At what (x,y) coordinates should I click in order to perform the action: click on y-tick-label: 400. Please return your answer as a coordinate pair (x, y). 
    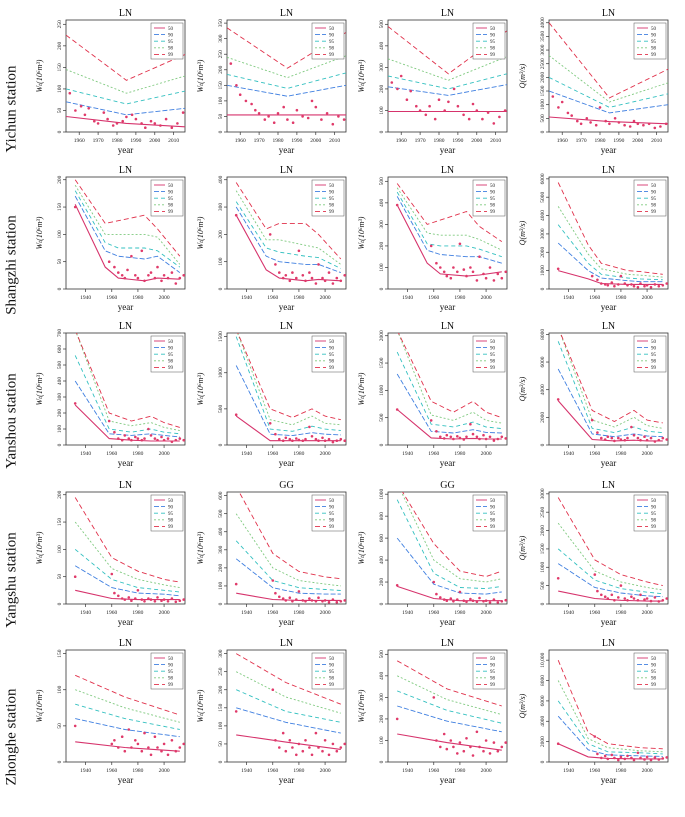
    Looking at the image, I should click on (221, 179).